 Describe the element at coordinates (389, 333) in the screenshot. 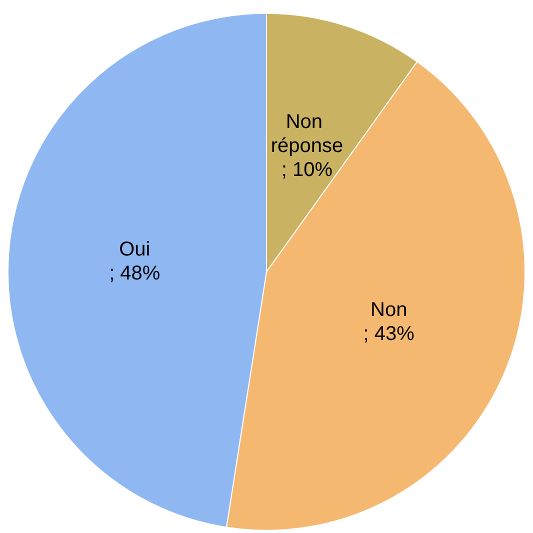

I see `data-label: ; 43%` at that location.